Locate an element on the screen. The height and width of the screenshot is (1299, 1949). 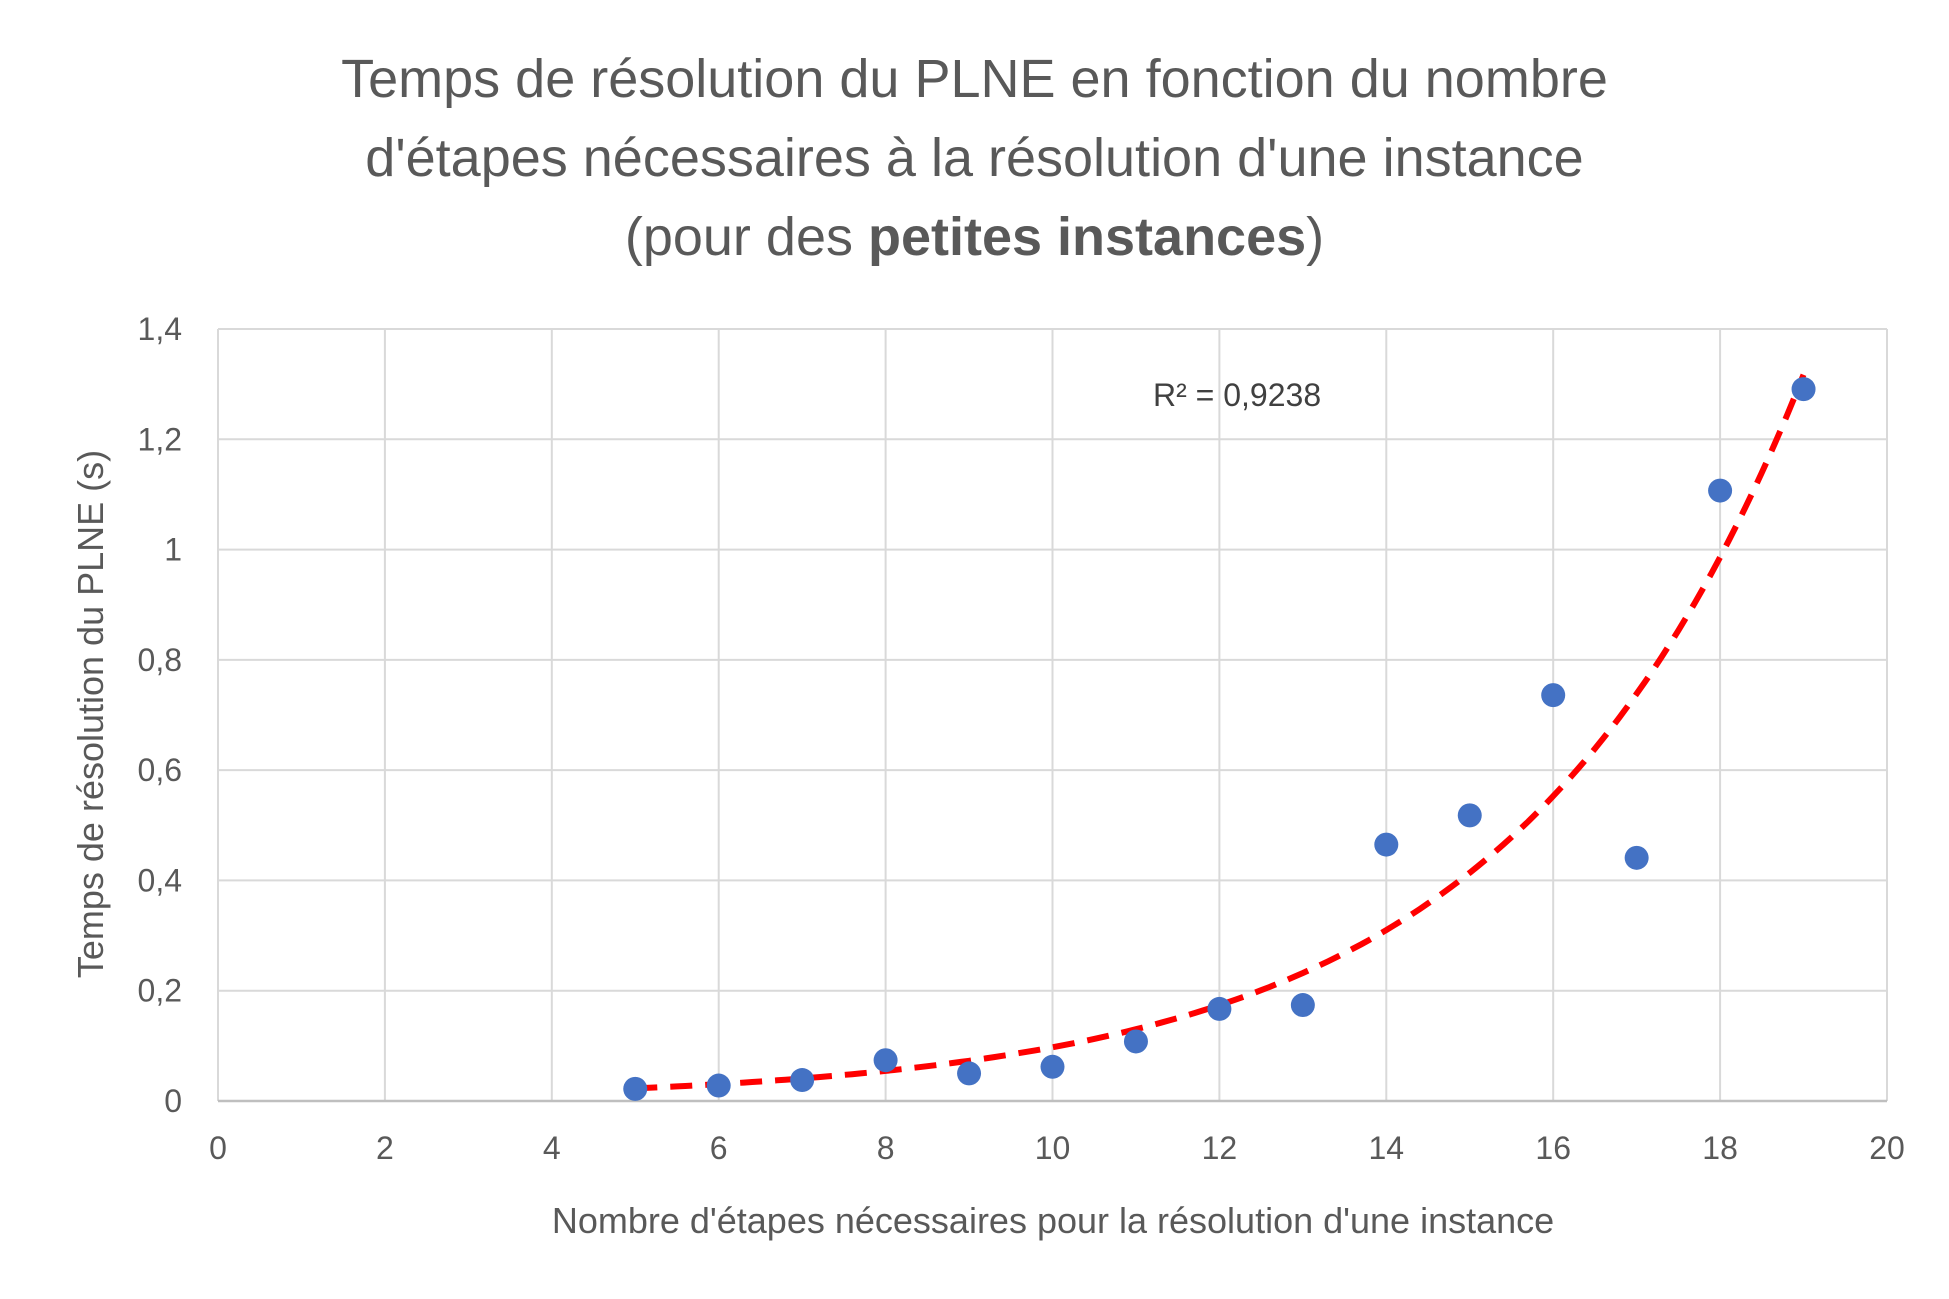
y-tick-label: 0 is located at coordinates (173, 1101).